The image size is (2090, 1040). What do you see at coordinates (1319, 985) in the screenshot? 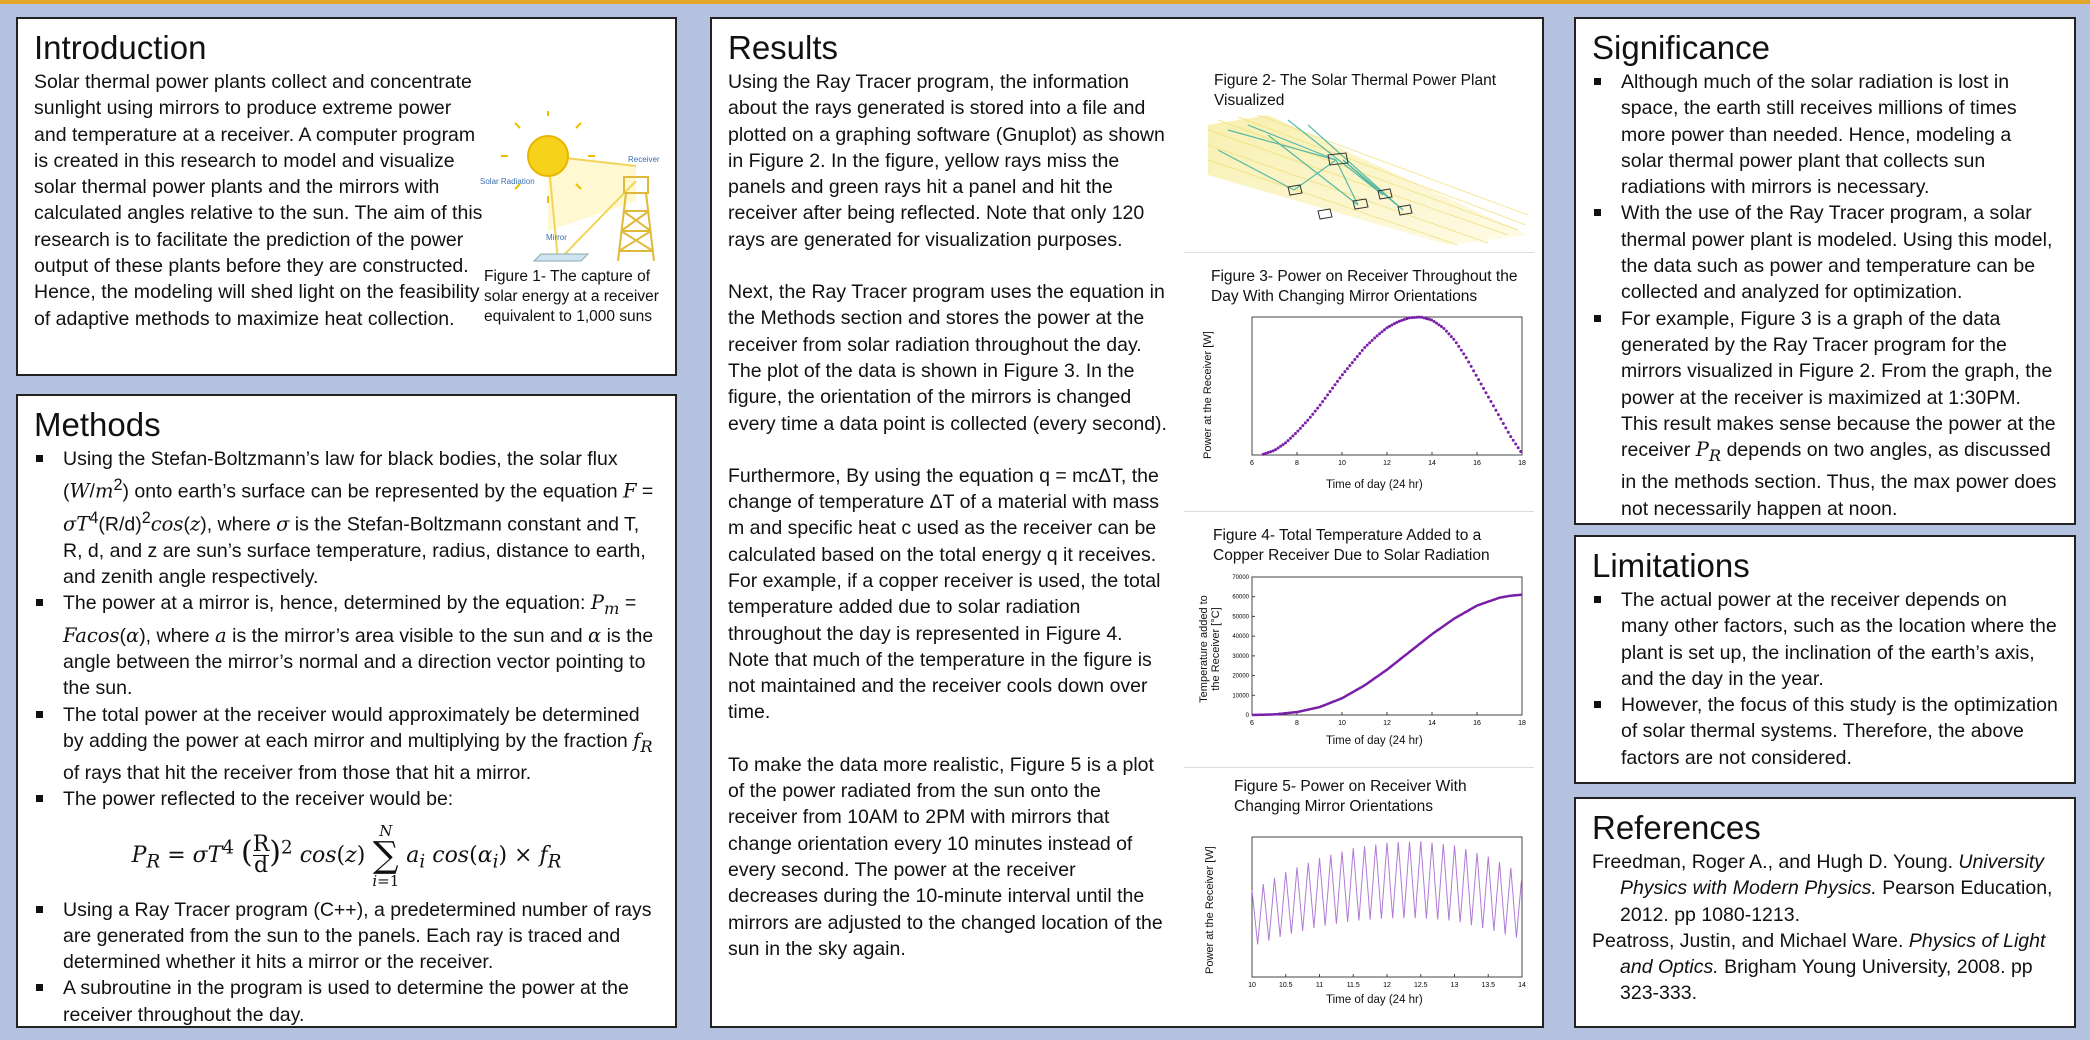
I see `x-tick-label: 11` at bounding box center [1319, 985].